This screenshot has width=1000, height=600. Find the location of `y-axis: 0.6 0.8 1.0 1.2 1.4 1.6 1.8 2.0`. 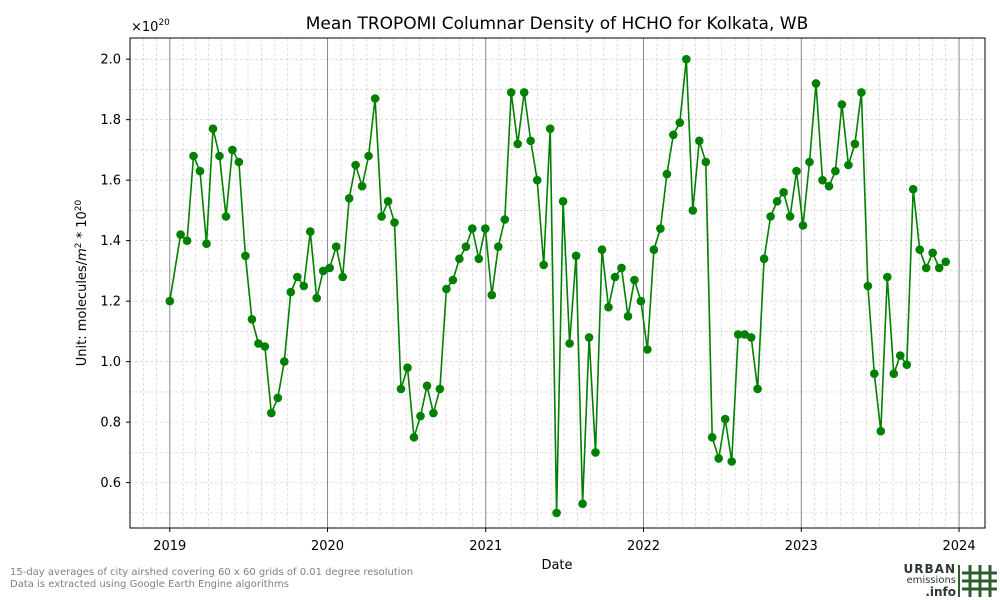

y-axis: 0.6 0.8 1.0 1.2 1.4 1.6 1.8 2.0 is located at coordinates (115, 272).